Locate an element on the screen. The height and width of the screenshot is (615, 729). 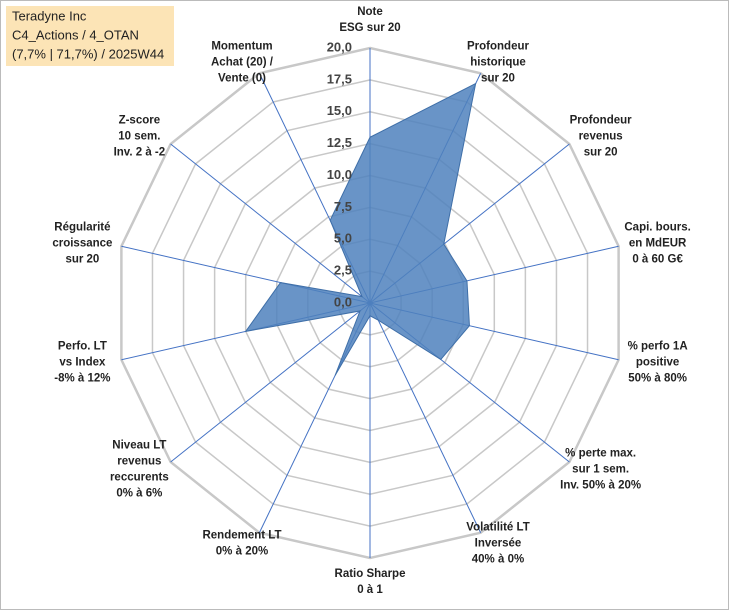
axis-label-line: sur 1 sem. is located at coordinates (600, 470).